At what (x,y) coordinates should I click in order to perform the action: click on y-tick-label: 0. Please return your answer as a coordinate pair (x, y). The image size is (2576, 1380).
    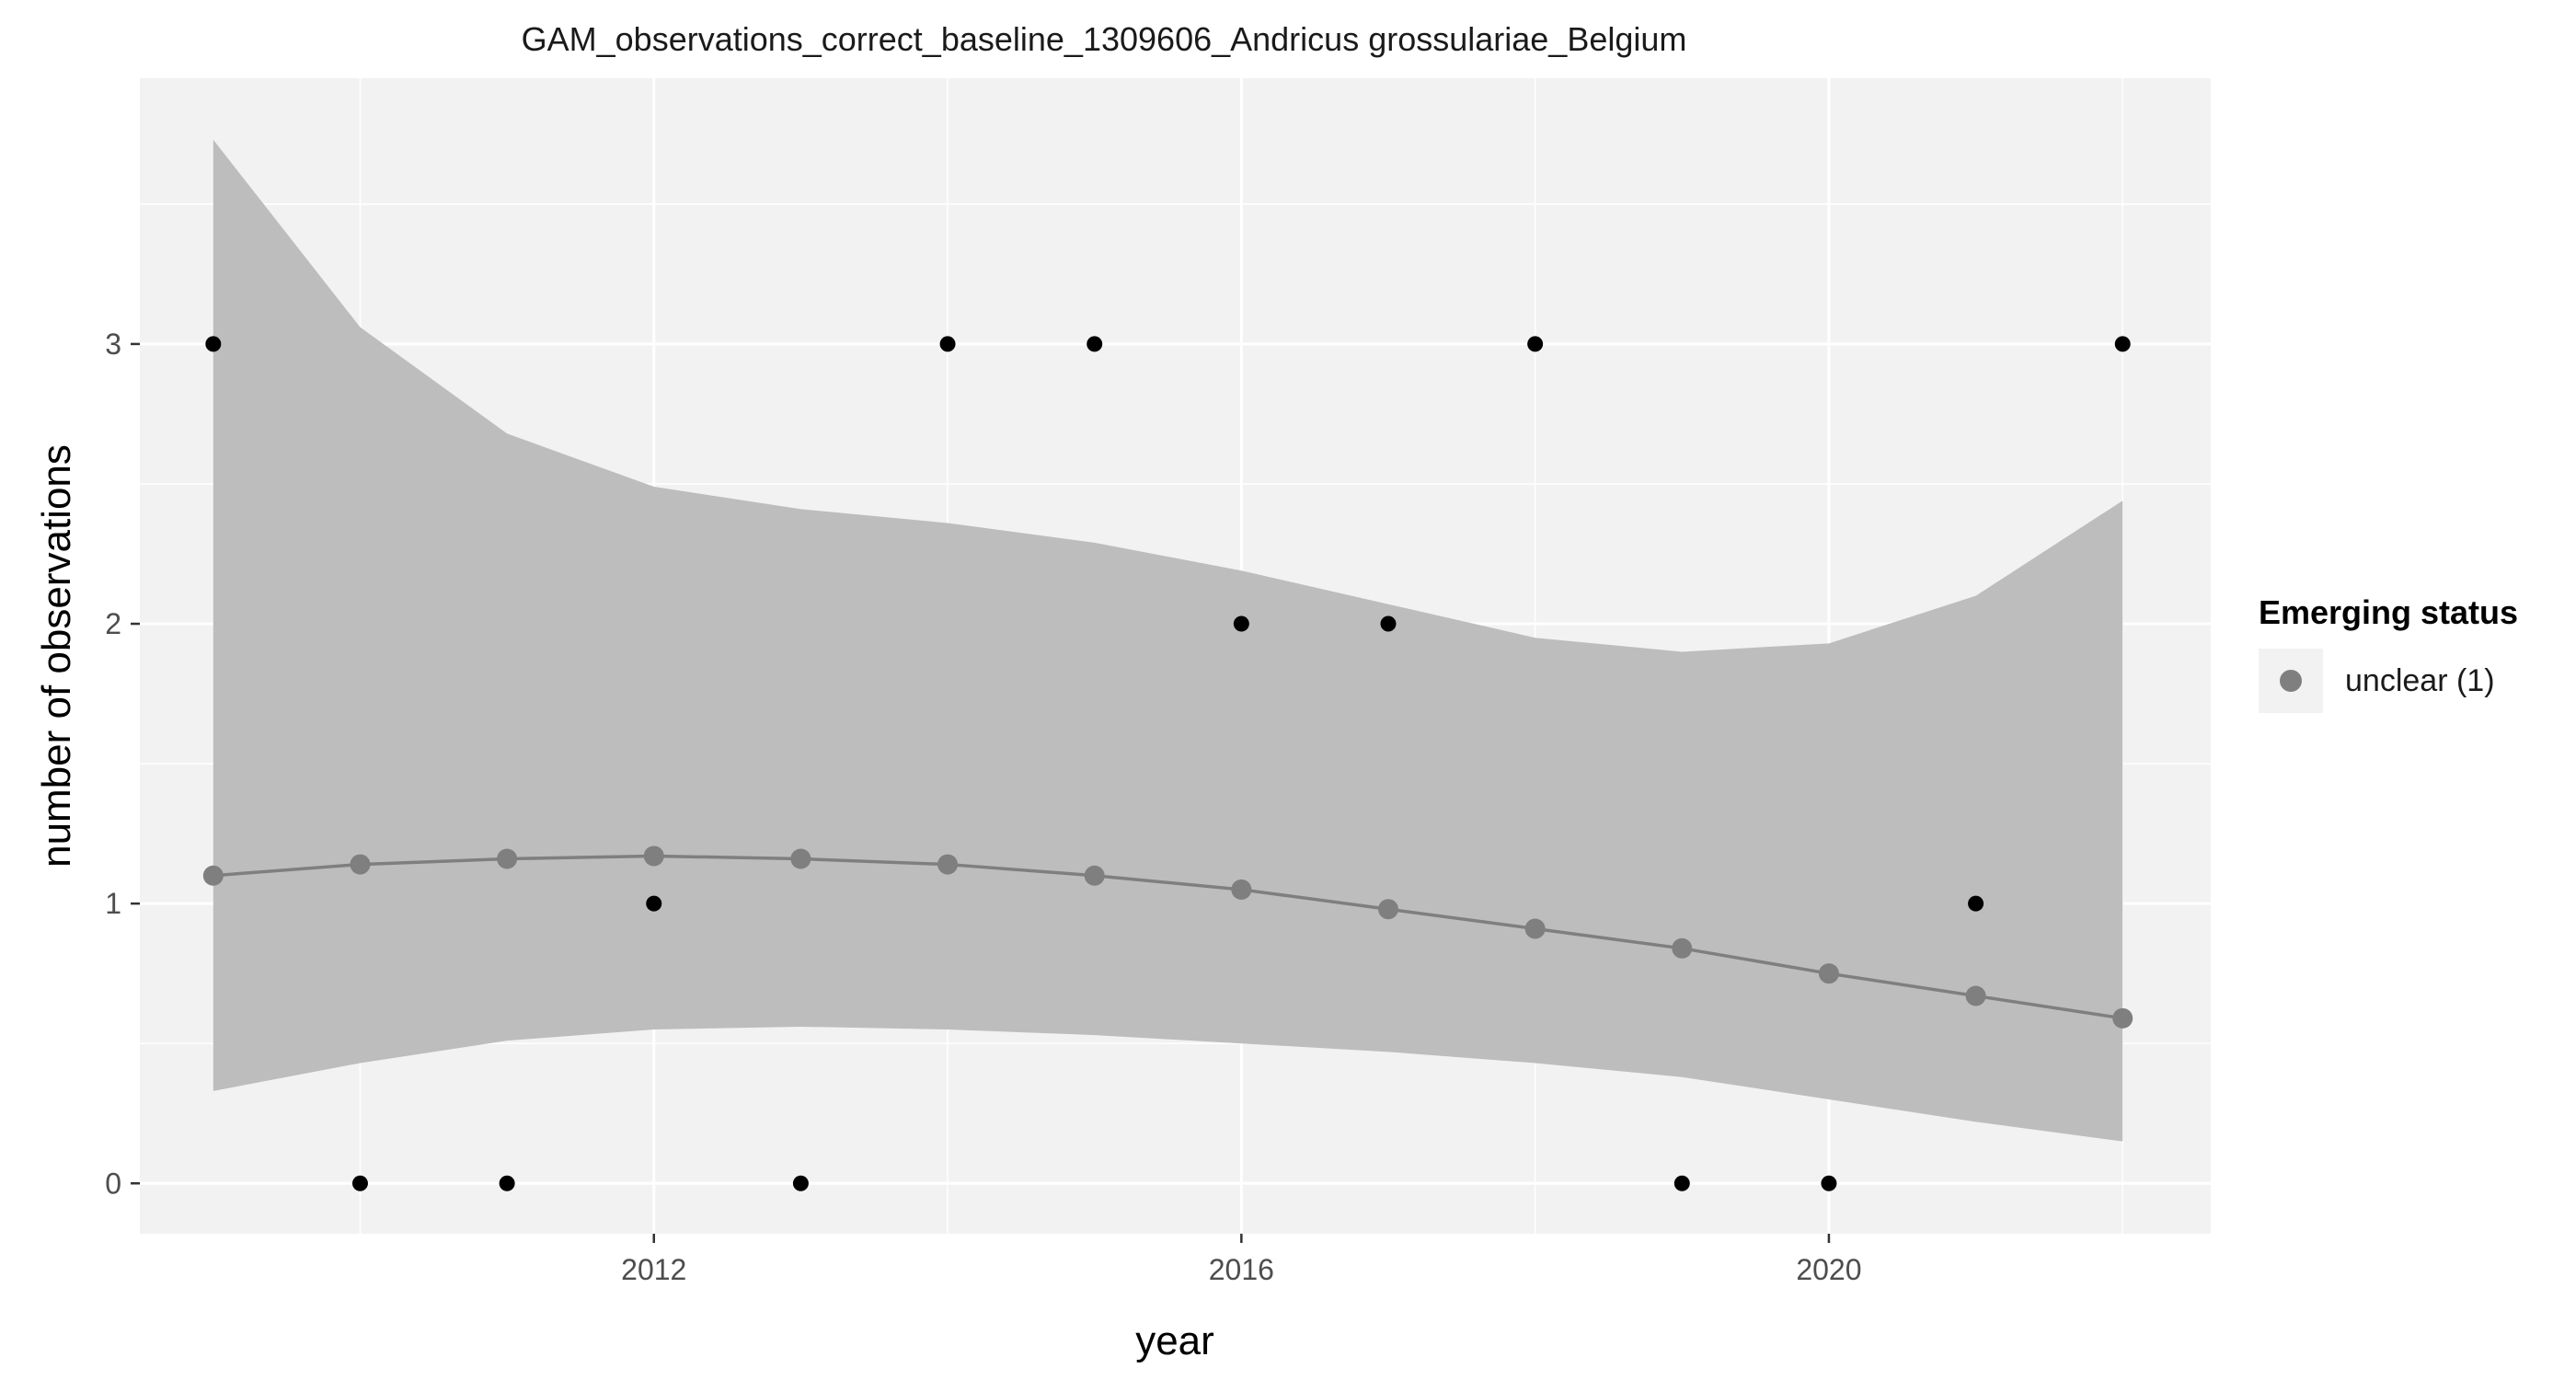
    Looking at the image, I should click on (113, 1183).